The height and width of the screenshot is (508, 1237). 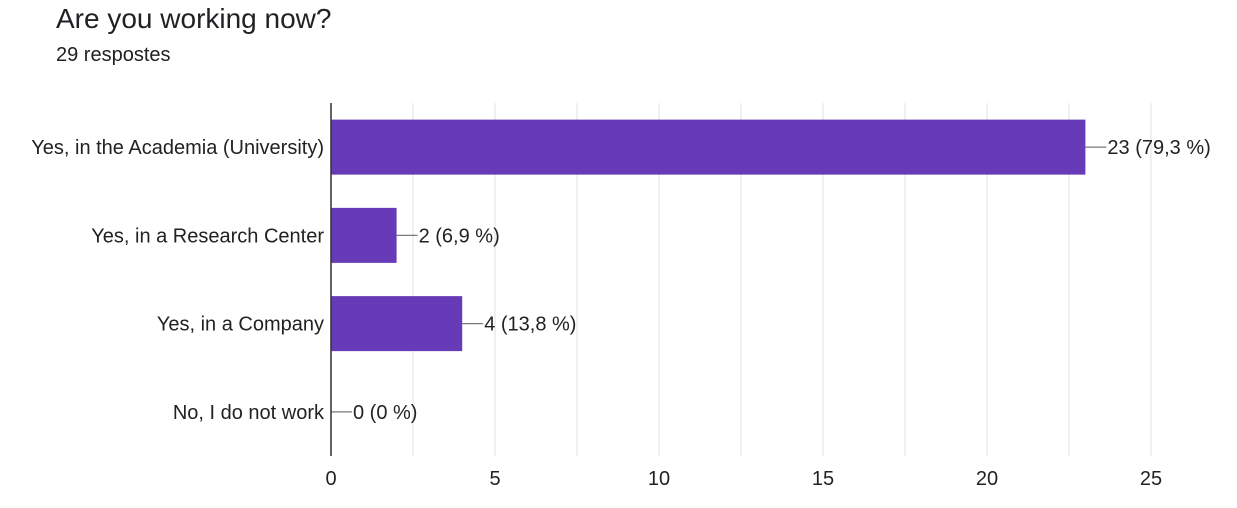 I want to click on x-tick-label: 10, so click(x=659, y=479).